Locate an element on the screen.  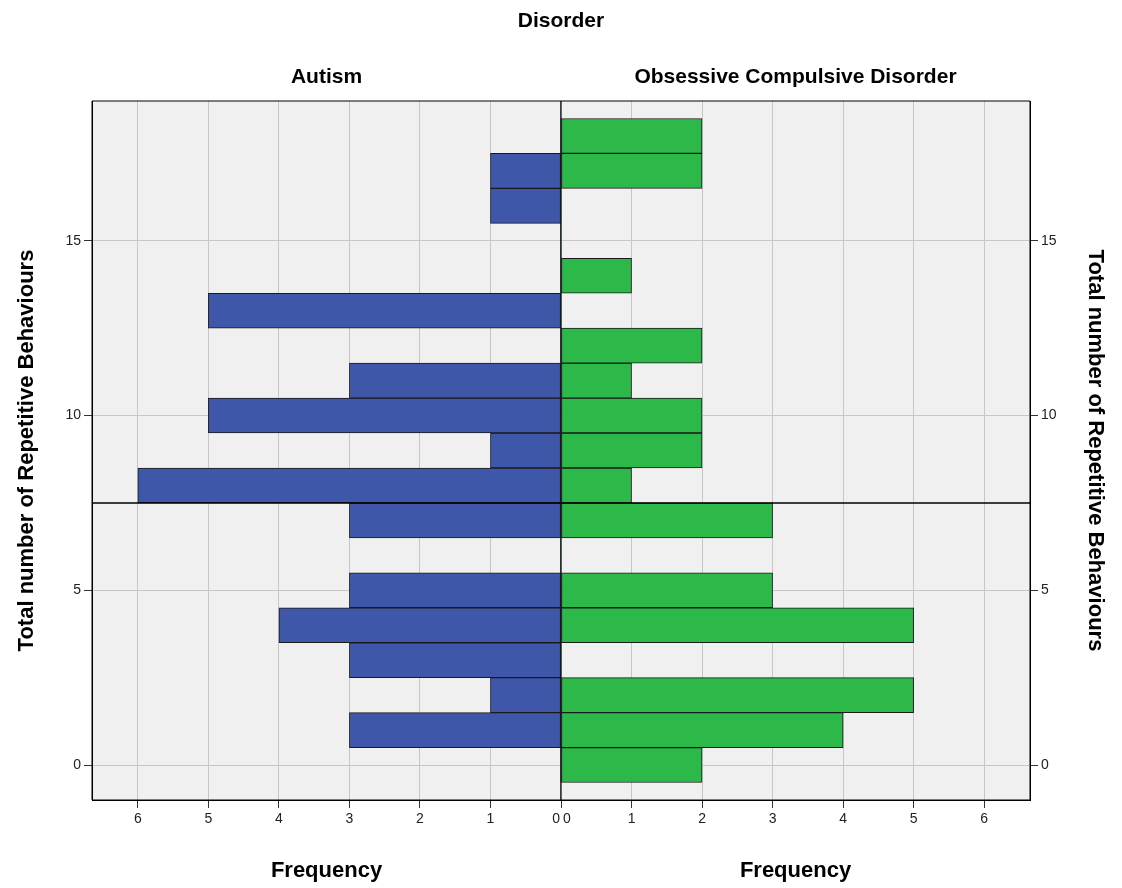
chart-subtitle: Autism is located at coordinates (326, 76).